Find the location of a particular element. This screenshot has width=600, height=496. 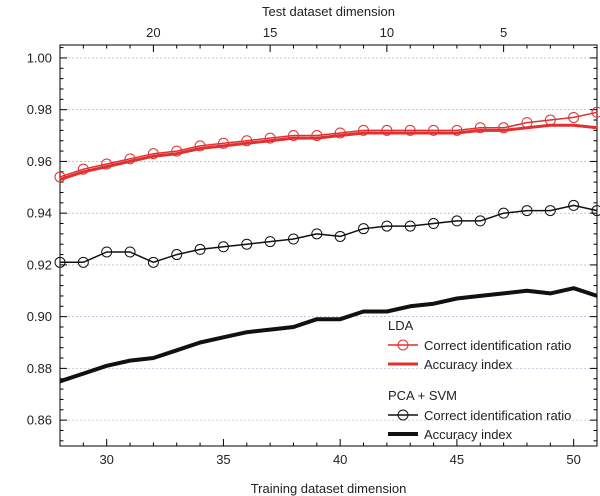

x2-tick-label: 10 is located at coordinates (387, 32).